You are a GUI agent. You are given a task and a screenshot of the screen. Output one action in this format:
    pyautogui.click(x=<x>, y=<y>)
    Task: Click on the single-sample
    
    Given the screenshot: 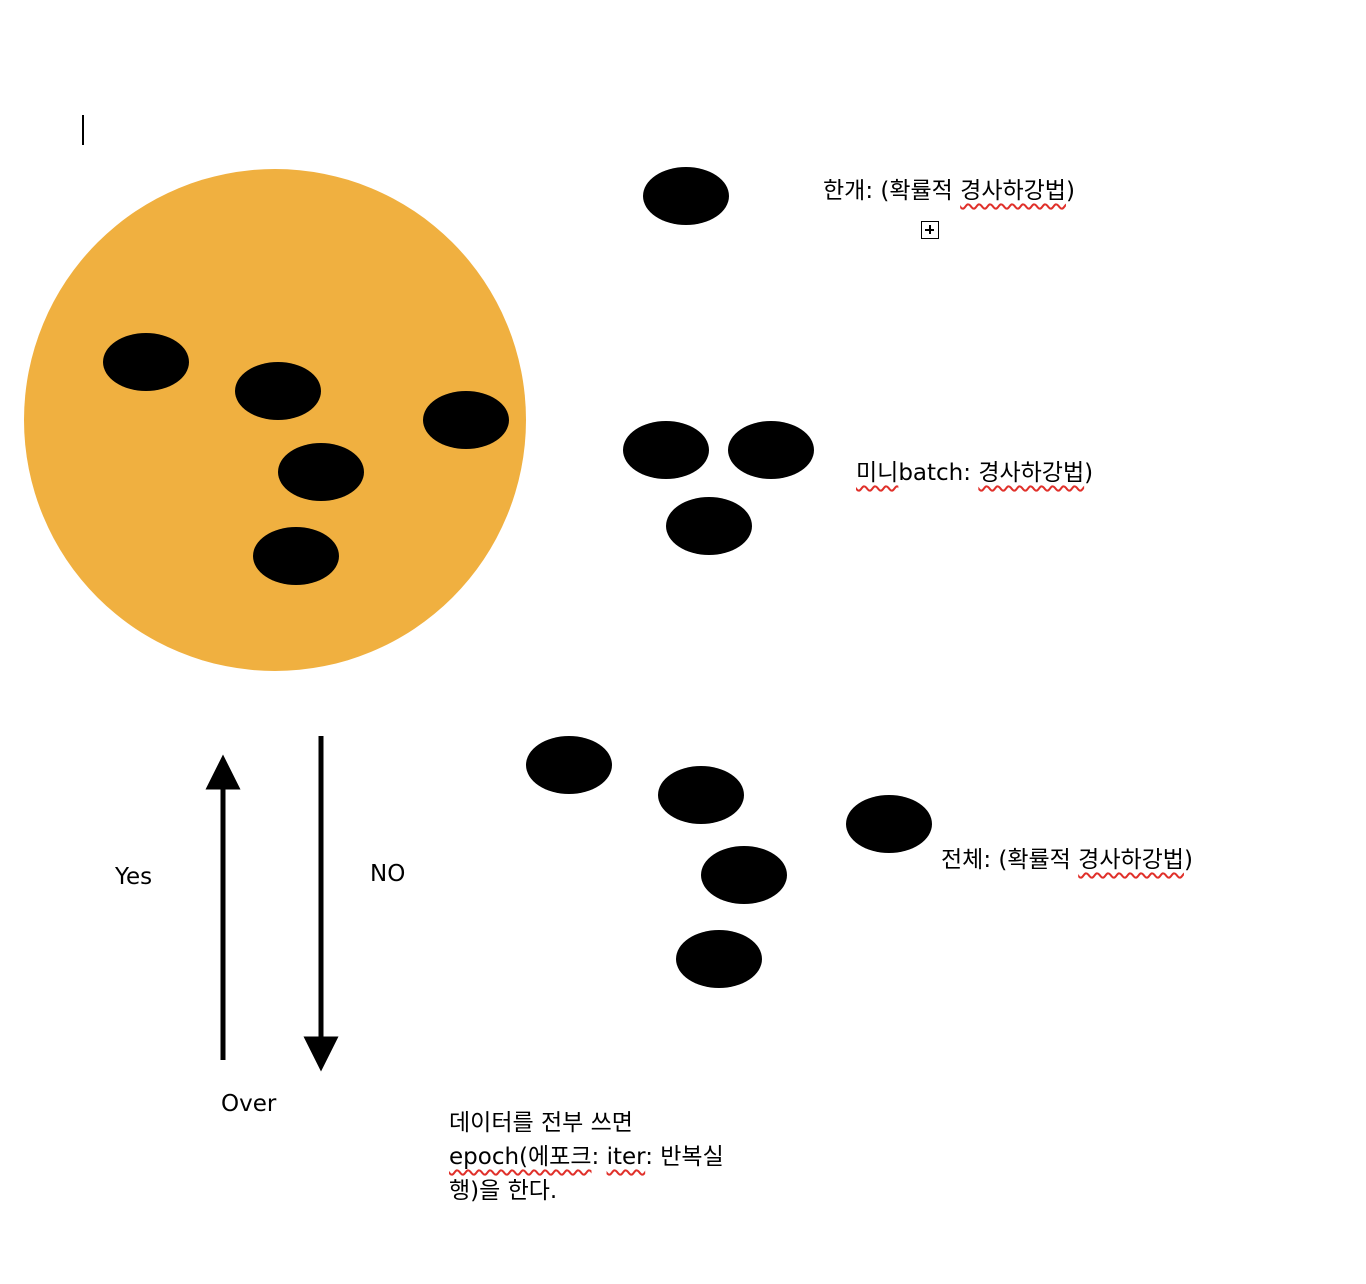 What is the action you would take?
    pyautogui.click(x=686, y=196)
    